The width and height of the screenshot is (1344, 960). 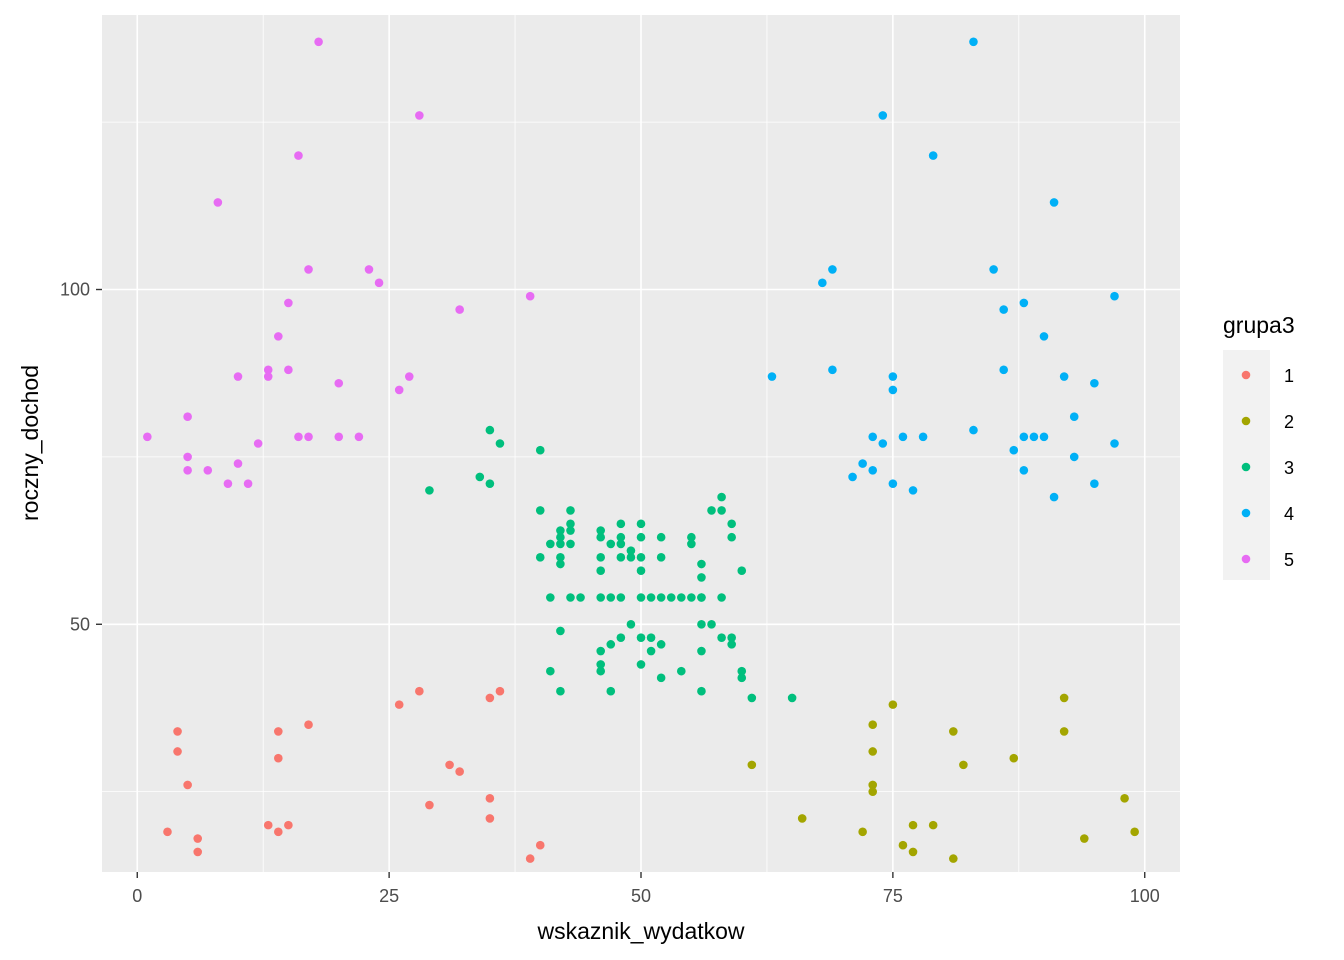 I want to click on x-axis-title: wskaznik_wydatkow, so click(x=640, y=931).